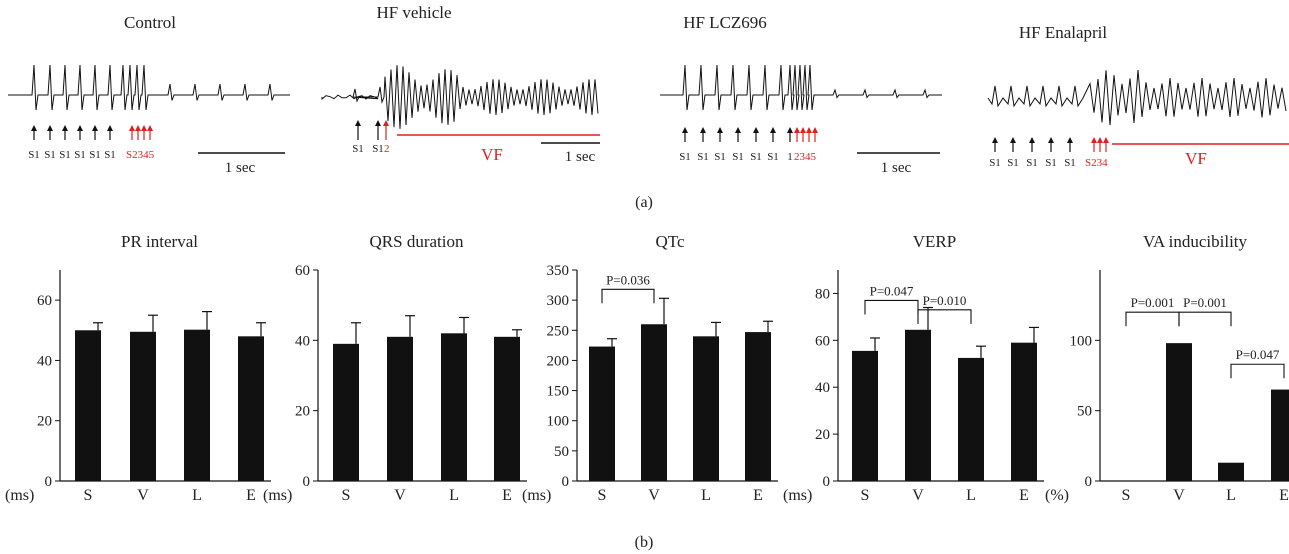 This screenshot has width=1289, height=554. I want to click on stim-arrow-lcz-6-head, so click(790, 130).